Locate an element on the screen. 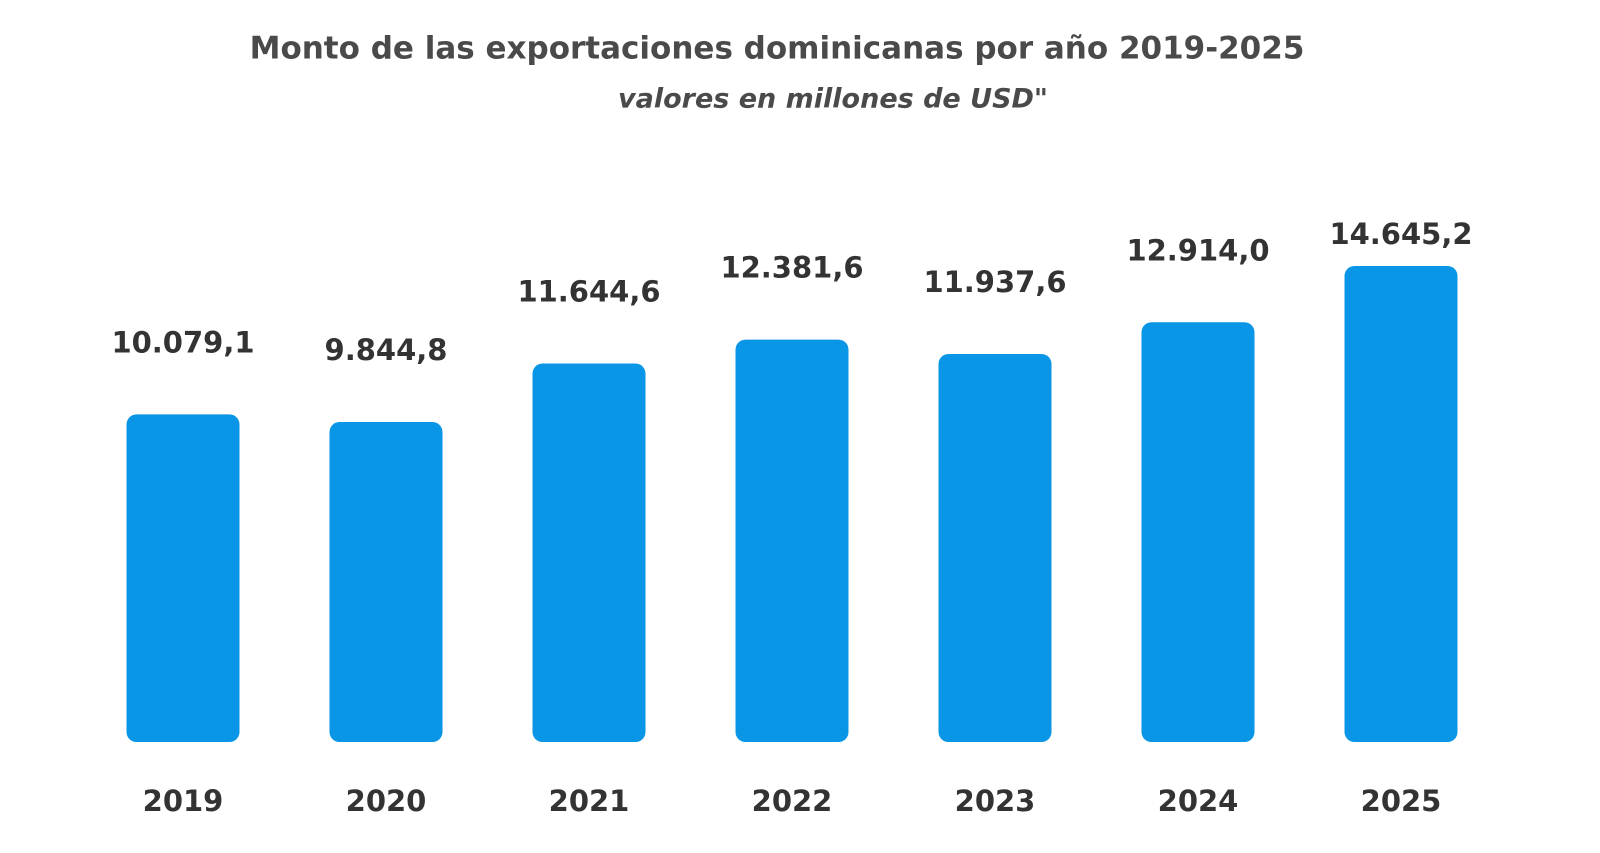 This screenshot has height=853, width=1600. value-label: 10.079,1 is located at coordinates (182, 342).